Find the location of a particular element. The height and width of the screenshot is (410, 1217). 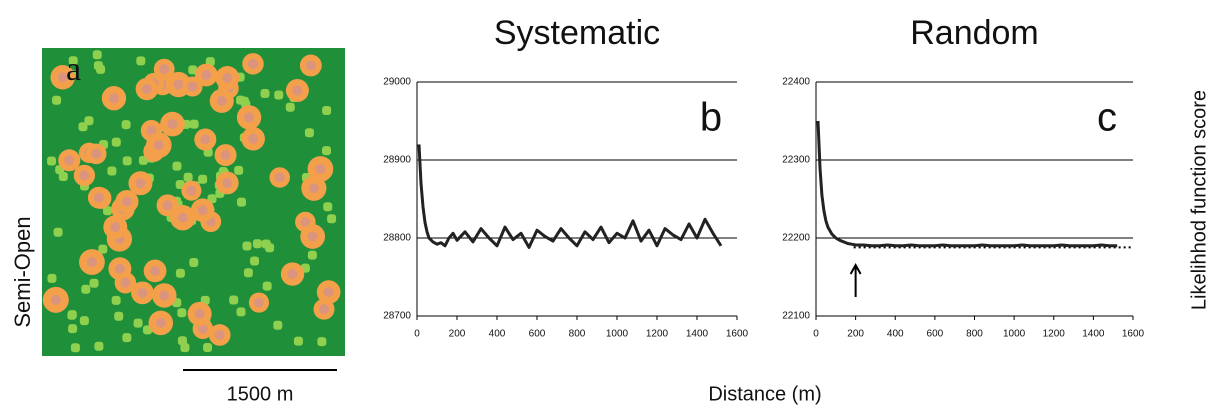

y-tick-label: 28900 is located at coordinates (397, 160).